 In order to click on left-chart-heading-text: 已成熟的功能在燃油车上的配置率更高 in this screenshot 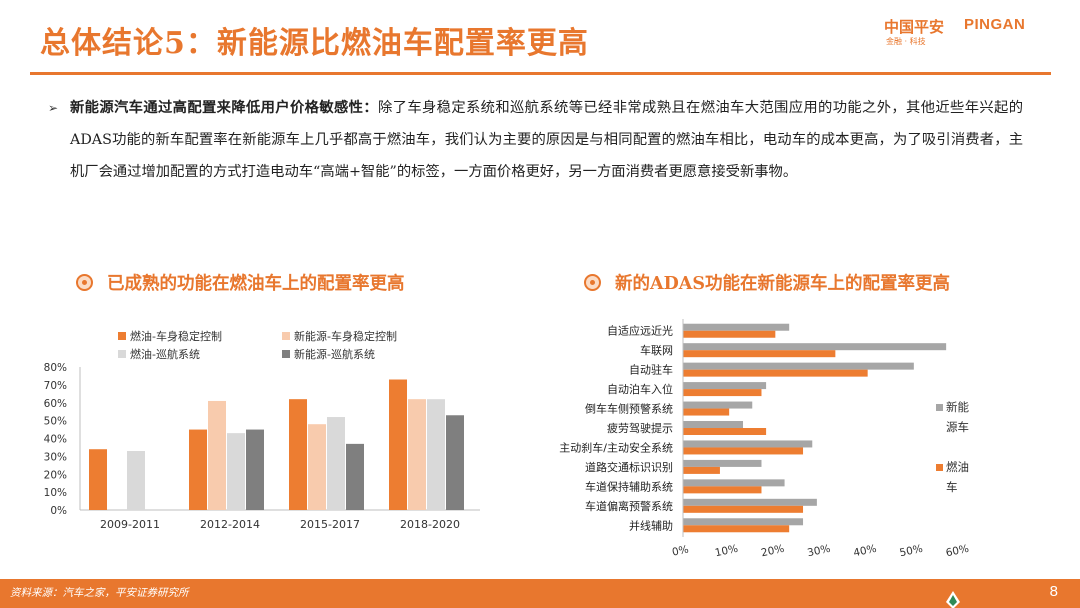, I will do `click(256, 284)`.